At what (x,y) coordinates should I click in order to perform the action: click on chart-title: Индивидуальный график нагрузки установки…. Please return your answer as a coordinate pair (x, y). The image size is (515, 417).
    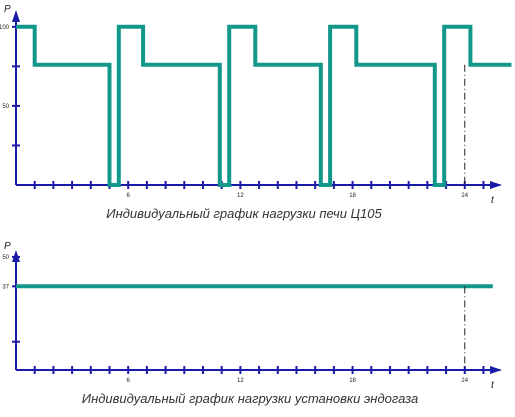
    Looking at the image, I should click on (250, 398).